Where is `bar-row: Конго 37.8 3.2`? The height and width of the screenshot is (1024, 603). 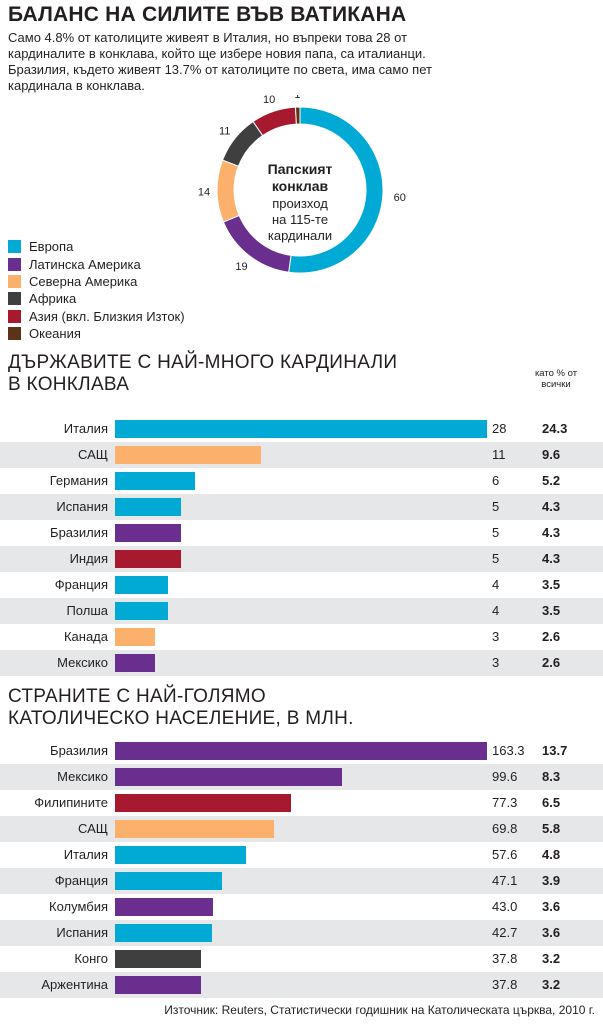 bar-row: Конго 37.8 3.2 is located at coordinates (301, 959).